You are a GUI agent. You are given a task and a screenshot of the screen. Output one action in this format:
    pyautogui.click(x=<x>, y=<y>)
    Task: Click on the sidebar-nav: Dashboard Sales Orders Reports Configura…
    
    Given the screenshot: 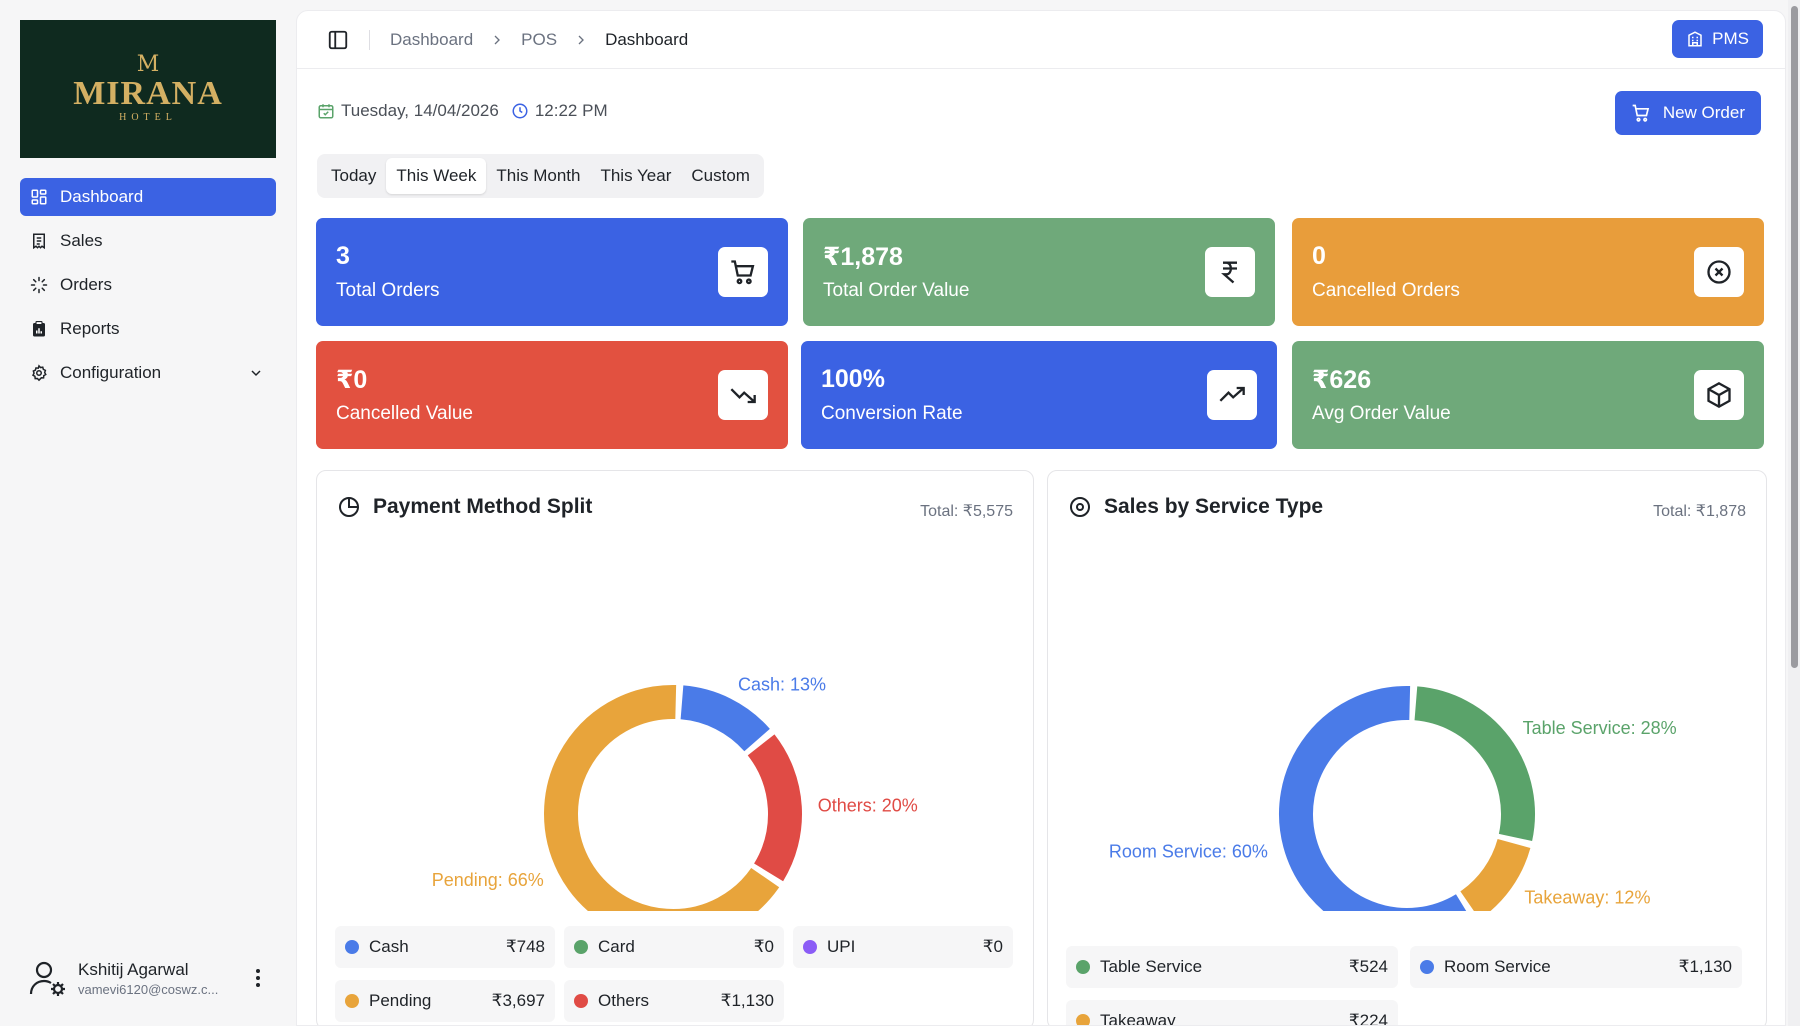 What is the action you would take?
    pyautogui.click(x=148, y=288)
    